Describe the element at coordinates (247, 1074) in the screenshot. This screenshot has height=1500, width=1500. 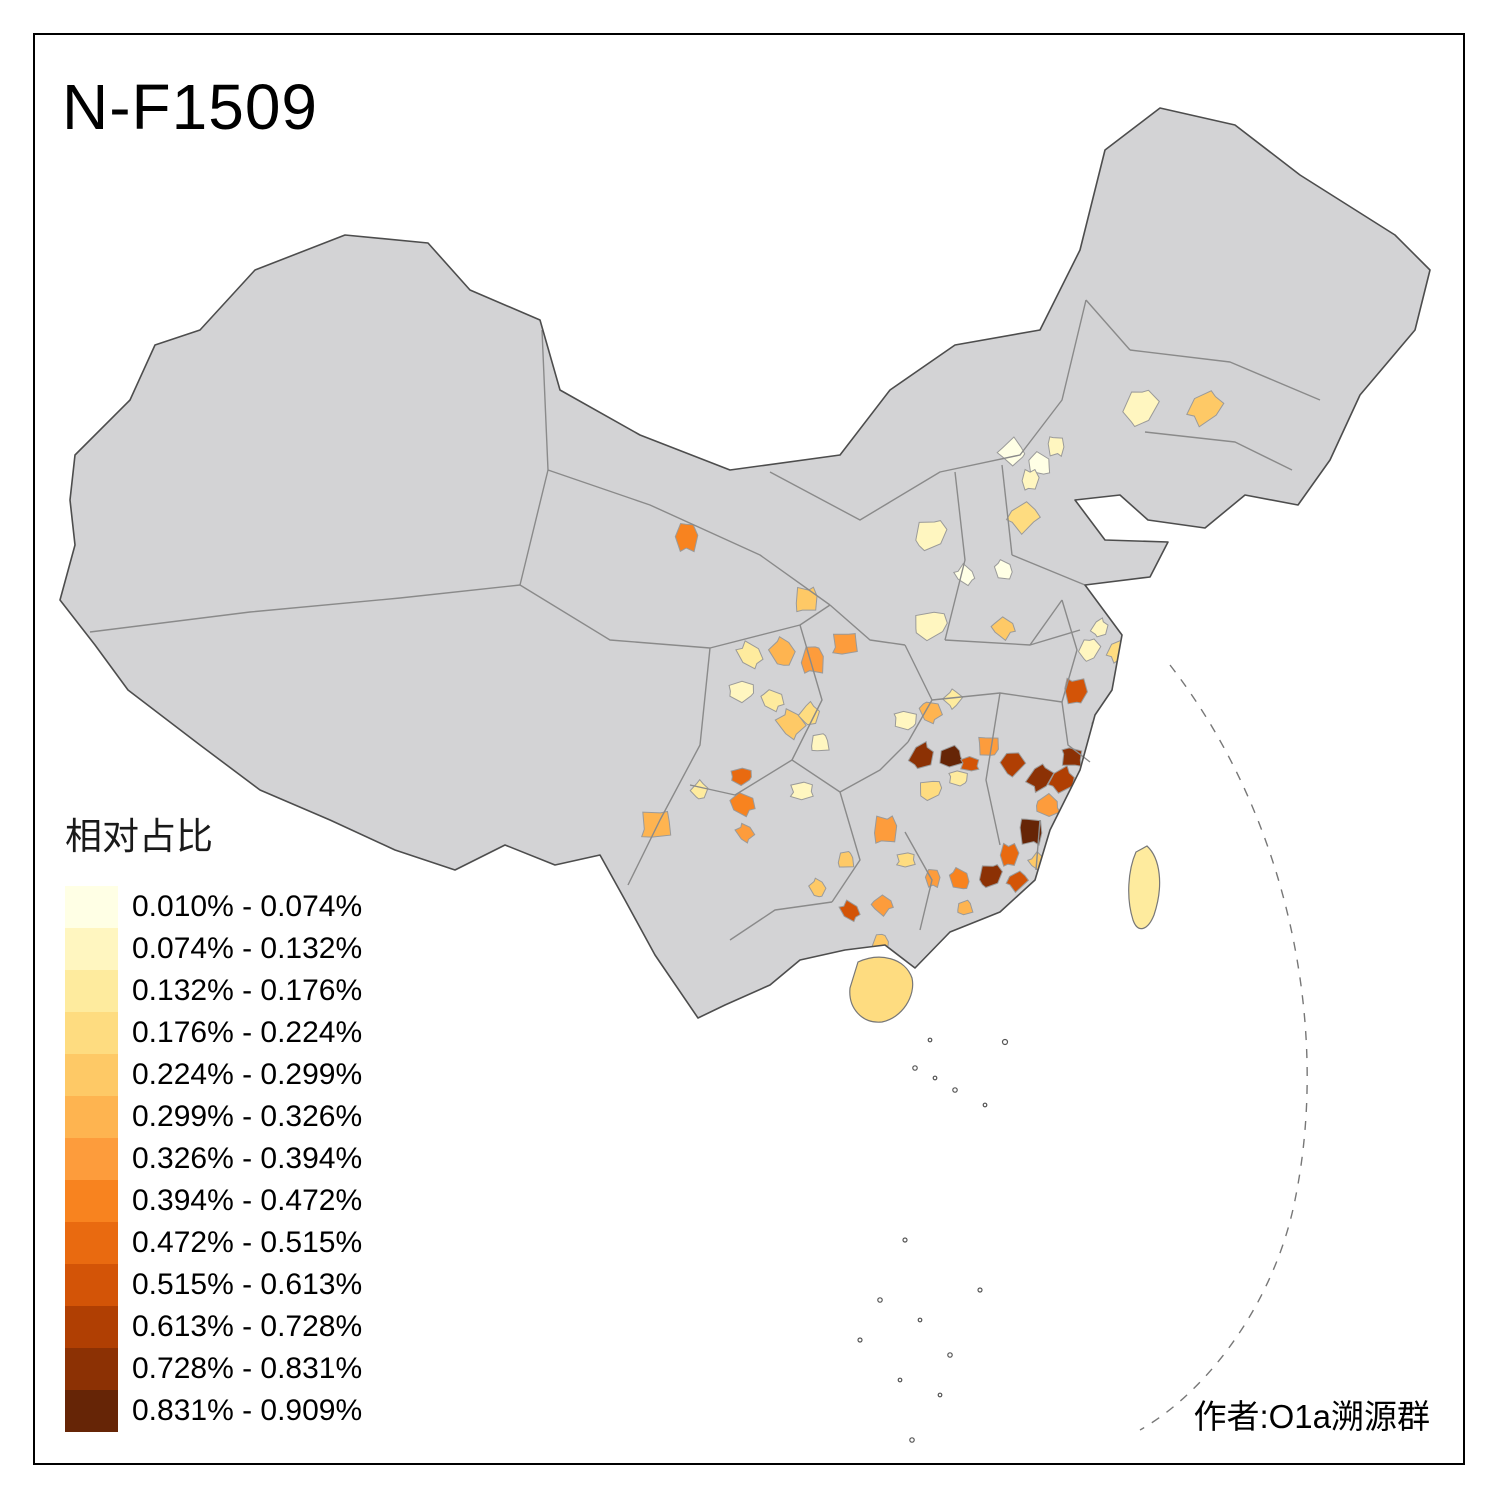
I see `legend-label: 0.224% - 0.299%` at that location.